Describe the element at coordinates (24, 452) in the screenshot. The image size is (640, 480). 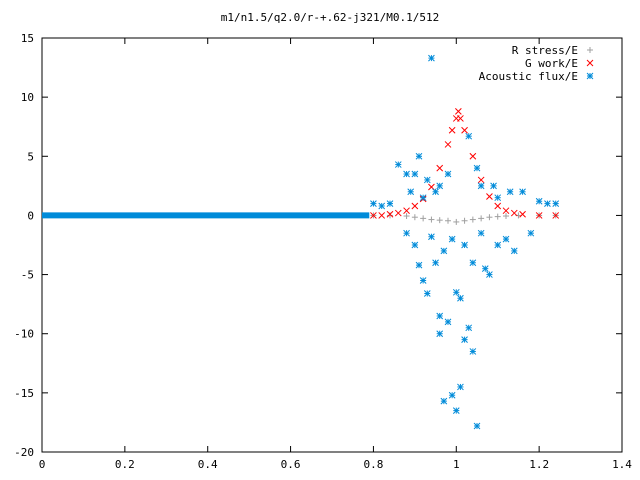
I see `y-tick-label: -20` at that location.